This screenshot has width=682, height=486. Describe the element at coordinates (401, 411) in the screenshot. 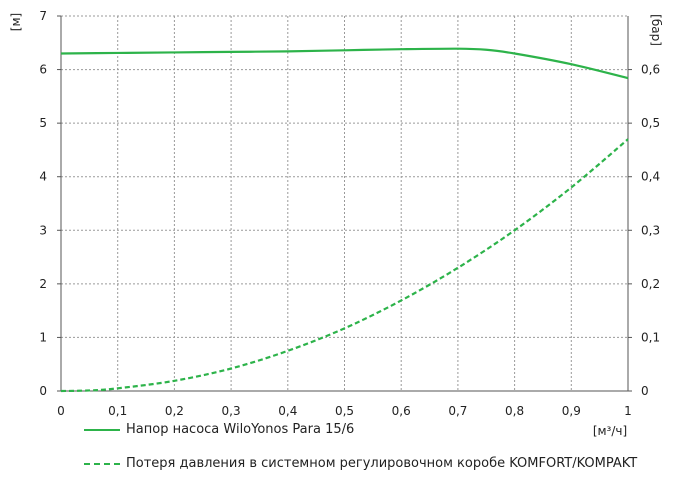

I see `x-tick-label: 0,6` at that location.